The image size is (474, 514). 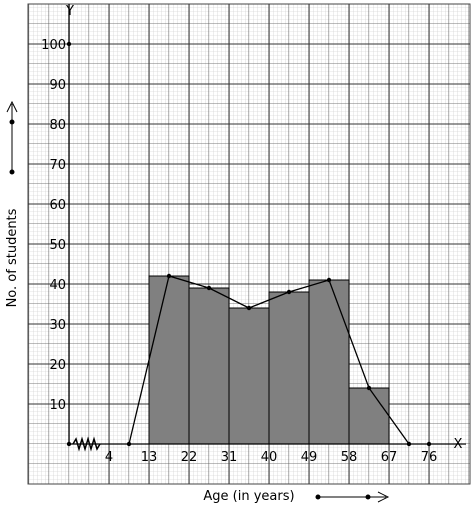 What do you see at coordinates (57, 325) in the screenshot?
I see `y-tick-label: 30` at bounding box center [57, 325].